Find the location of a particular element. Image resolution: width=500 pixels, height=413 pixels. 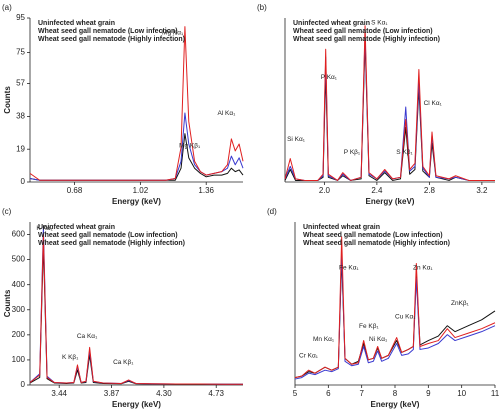

y-tick-label: 600 is located at coordinates (19, 234).